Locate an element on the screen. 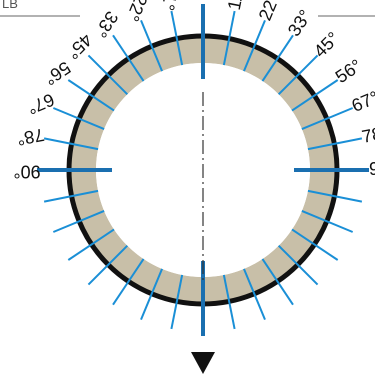  header-left-fragment: LB is located at coordinates (10, 5).